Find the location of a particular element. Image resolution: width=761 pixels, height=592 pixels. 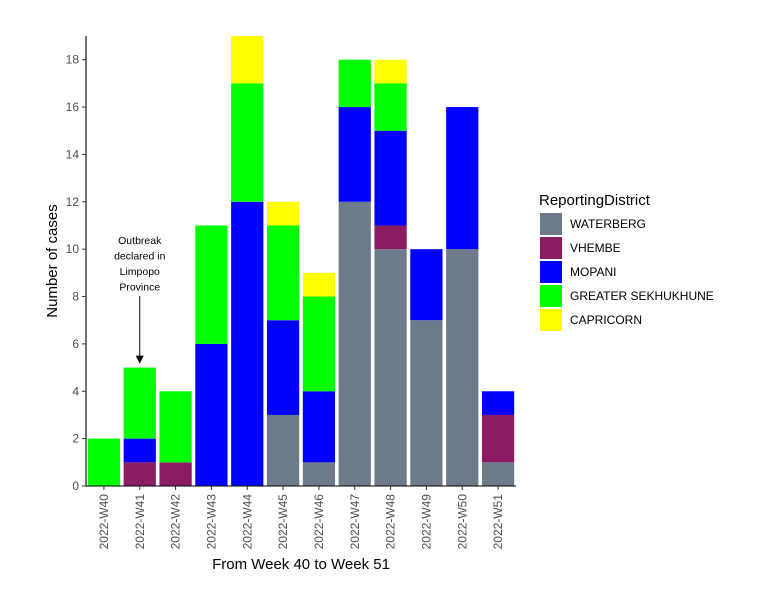

bar-segment-capricorn-2022-w46 is located at coordinates (319, 284).